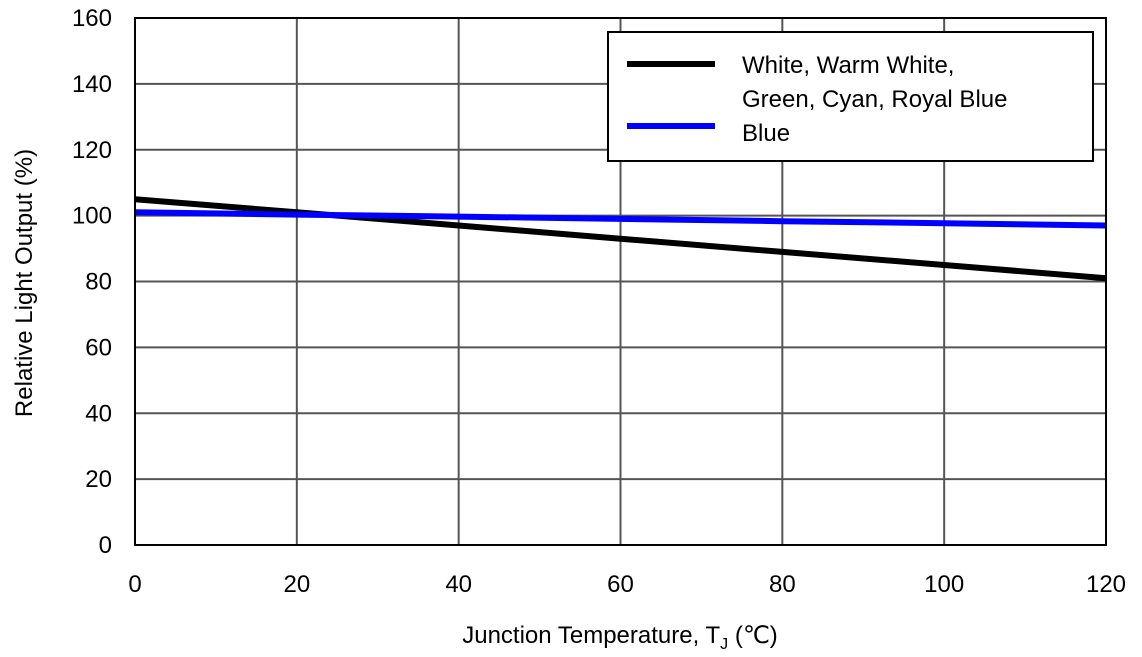 The image size is (1142, 657). What do you see at coordinates (24, 283) in the screenshot?
I see `y-axis-label: Relative Light Output (%)` at bounding box center [24, 283].